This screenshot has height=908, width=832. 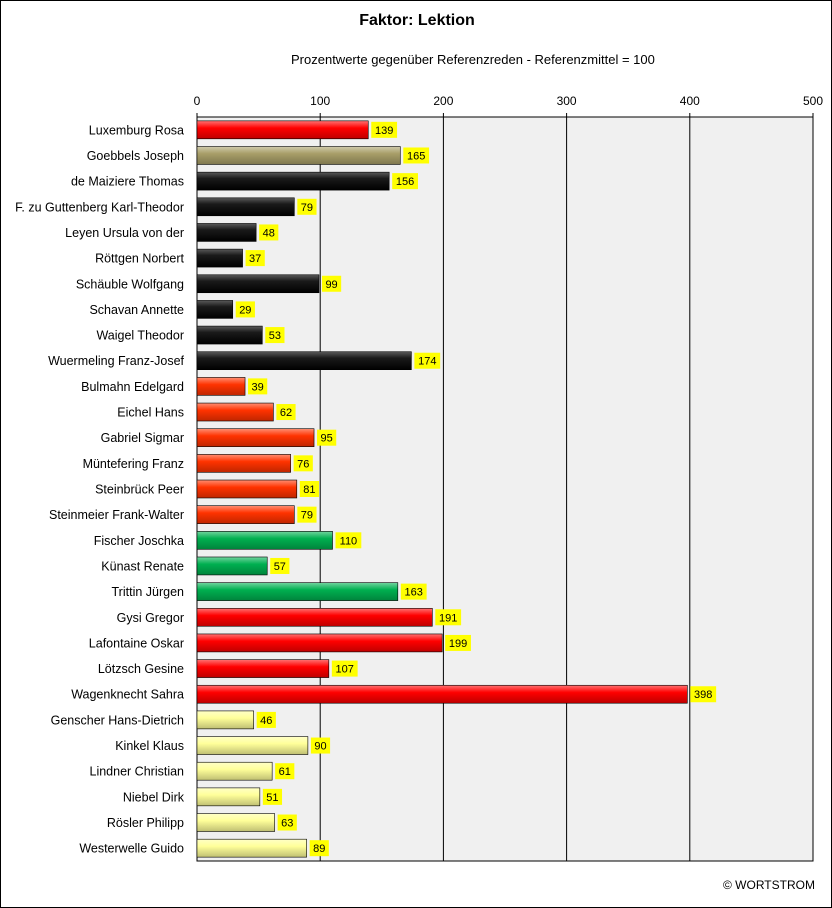 I want to click on category-label: Lötzsch Gesine, so click(x=141, y=669).